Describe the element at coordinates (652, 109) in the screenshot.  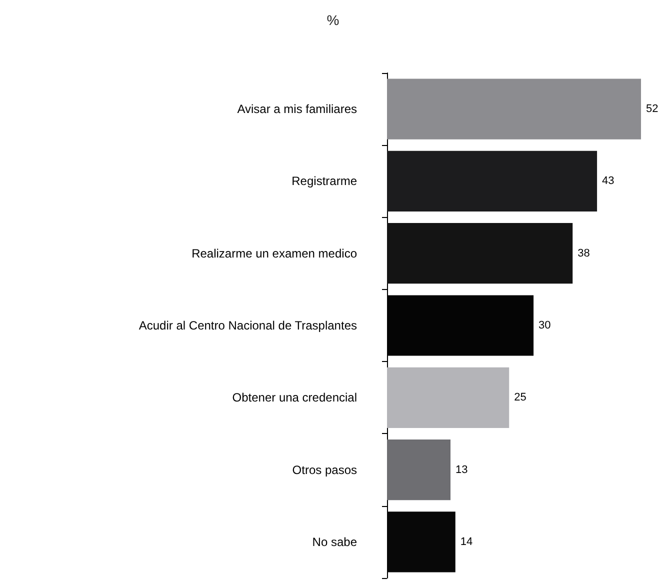
I see `data-label: 52` at that location.